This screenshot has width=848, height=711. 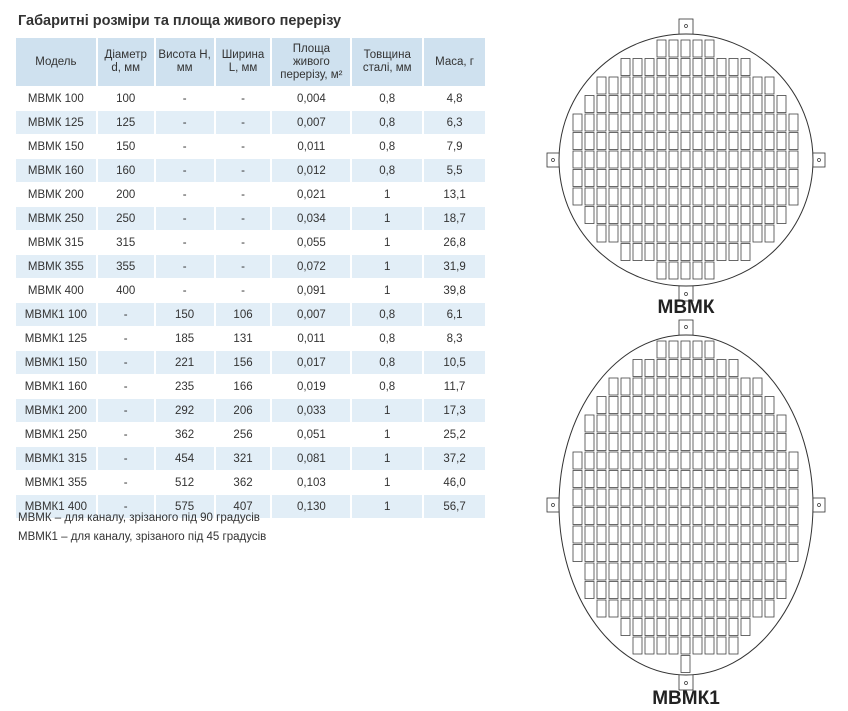 What do you see at coordinates (312, 290) in the screenshot?
I see `table-cell: 0,091` at bounding box center [312, 290].